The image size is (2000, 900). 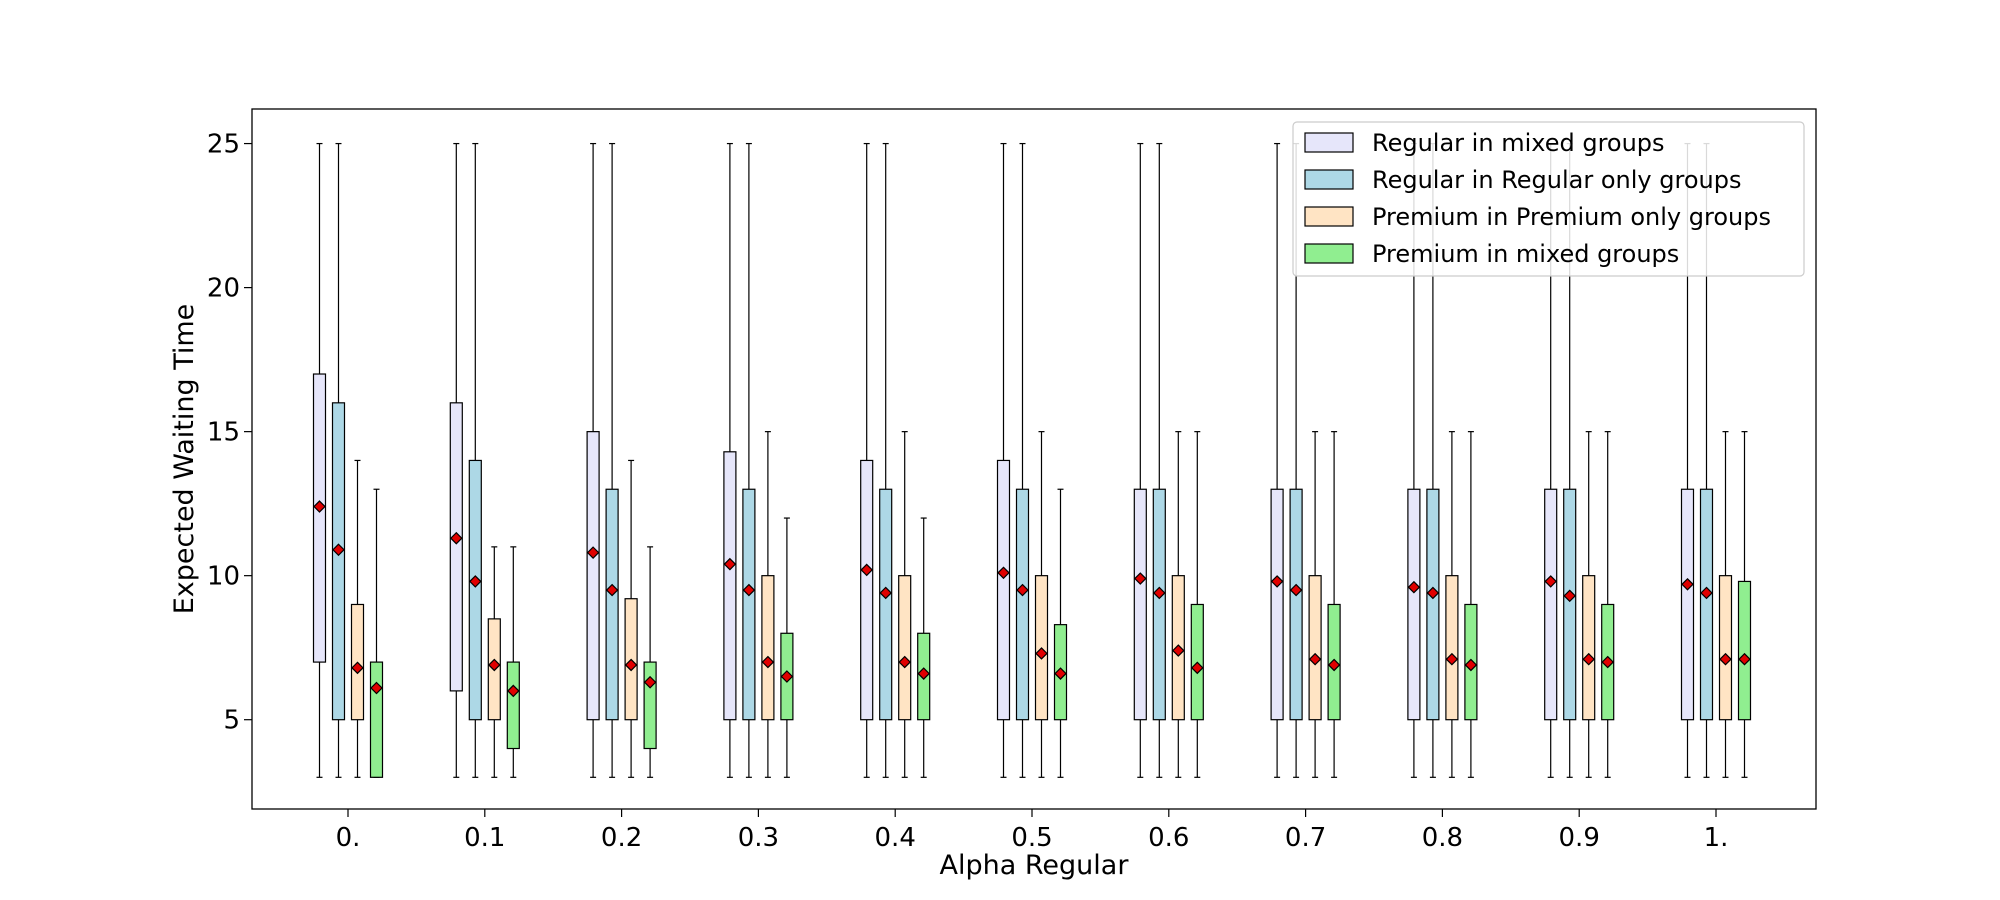 What do you see at coordinates (1035, 865) in the screenshot?
I see `x-axis-label: Alpha Regular` at bounding box center [1035, 865].